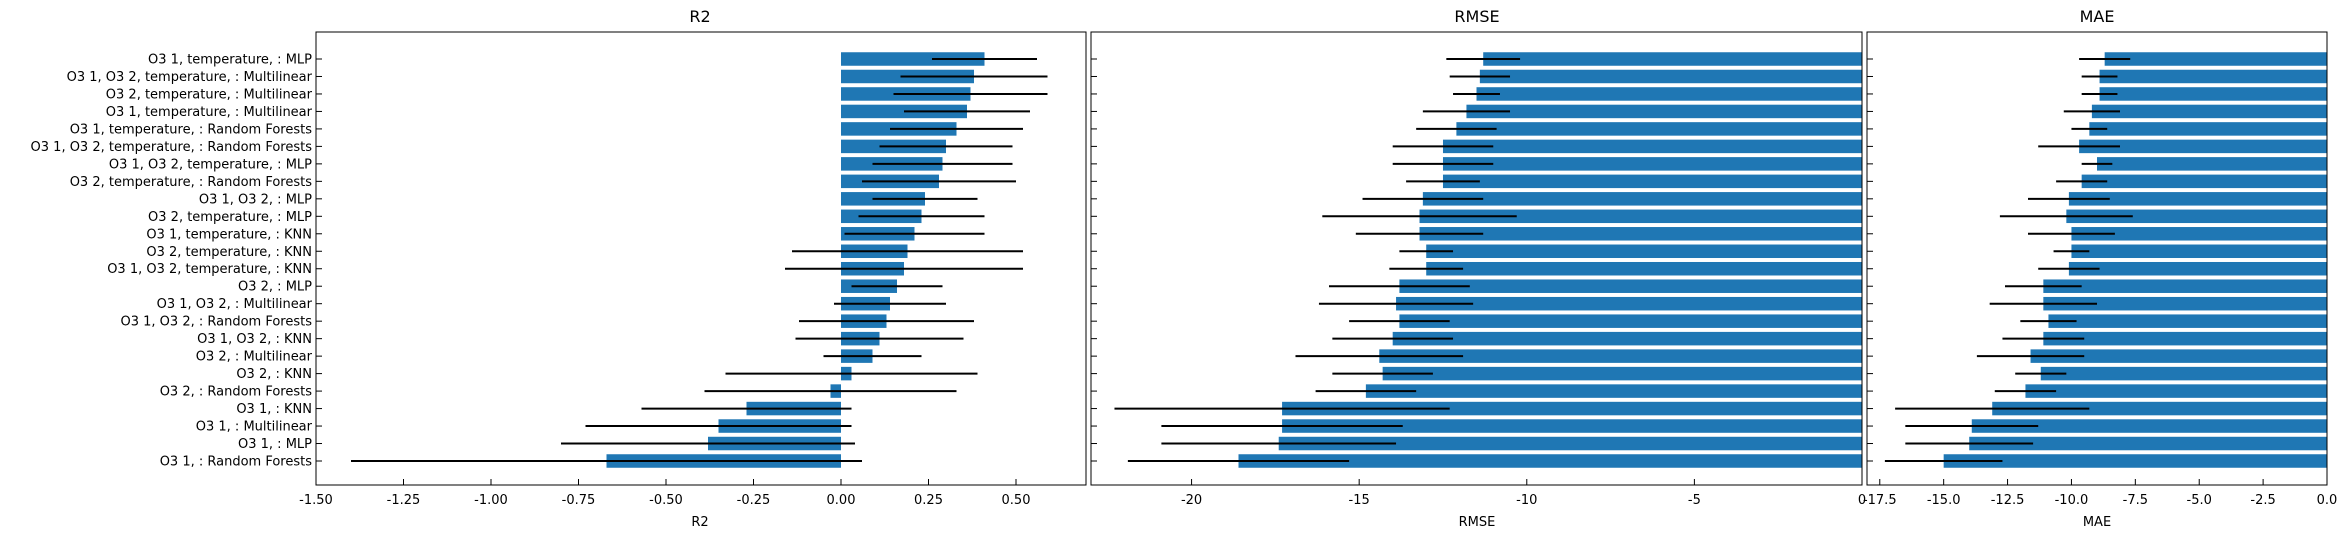 This screenshot has height=535, width=2337. I want to click on r2-x-tick-label-8: 0.50, so click(1016, 500).